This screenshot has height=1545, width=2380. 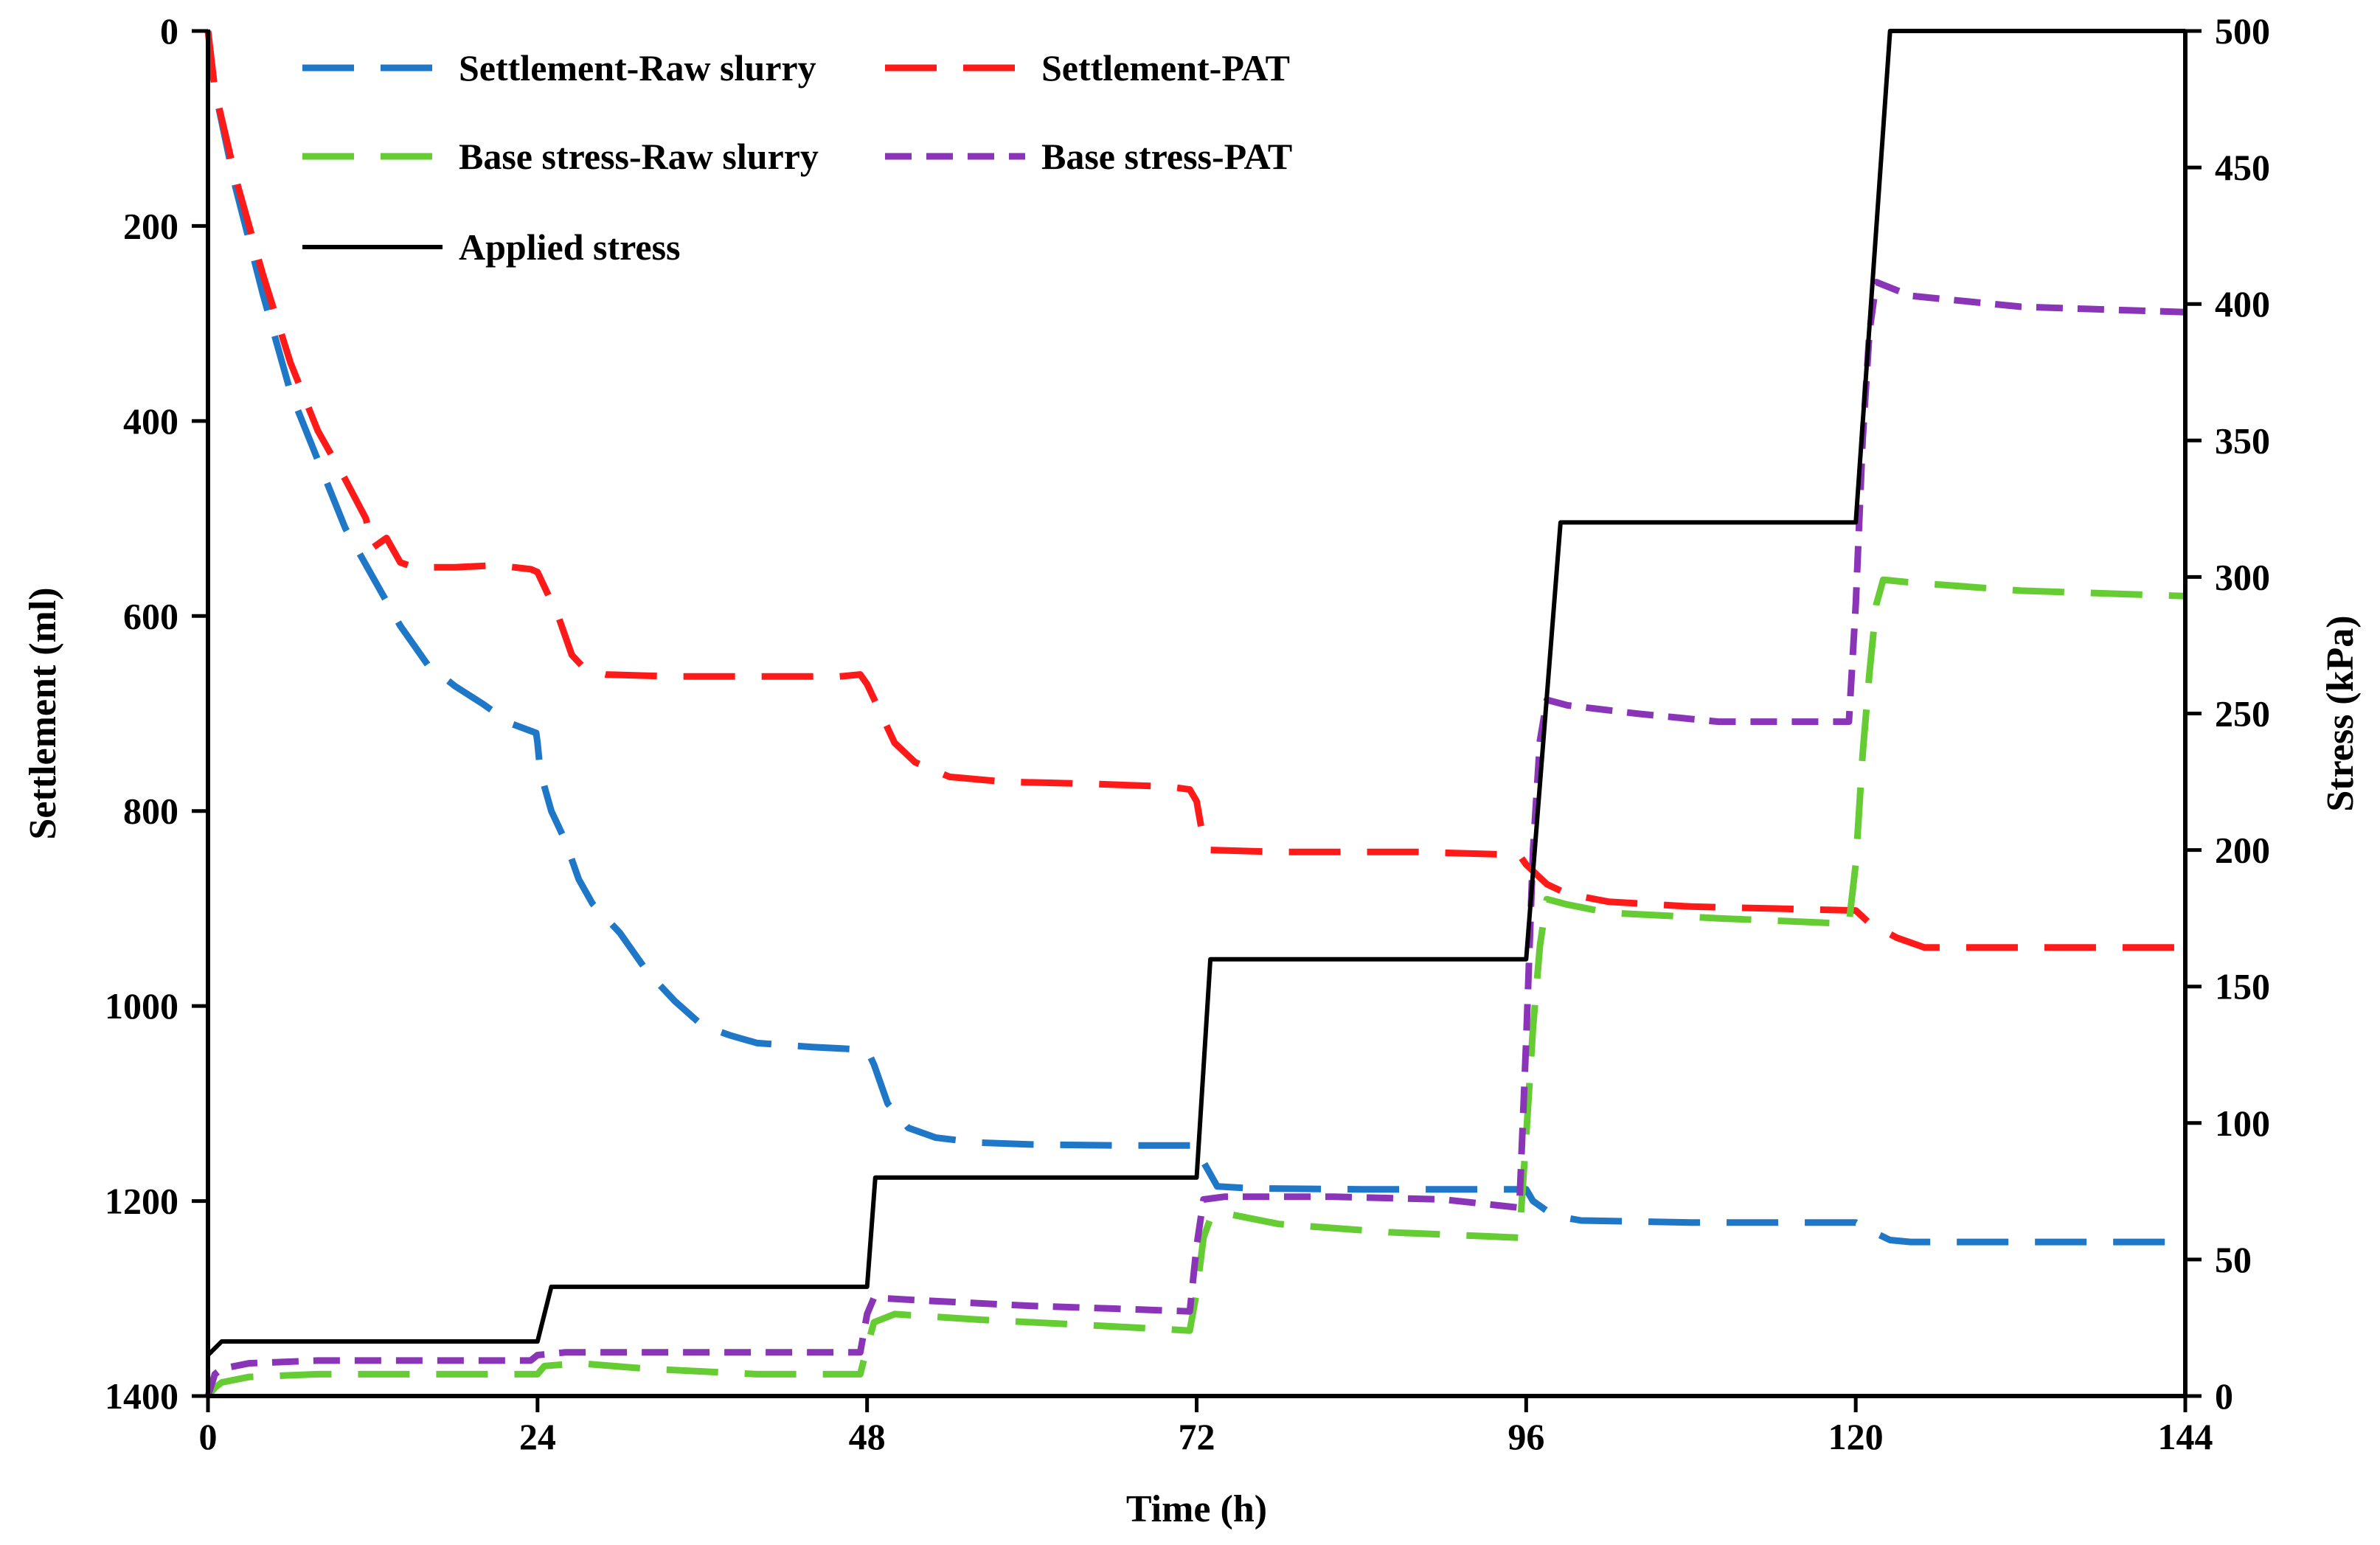 I want to click on x-tick-label: 0, so click(x=208, y=1436).